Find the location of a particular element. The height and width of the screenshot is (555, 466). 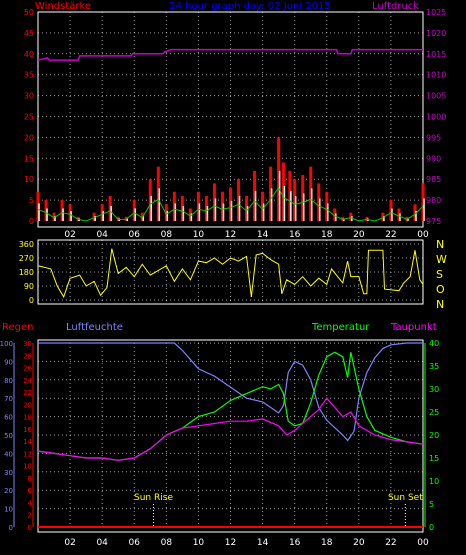

dewpoint-axis-label: Taupunkt is located at coordinates (413, 327).